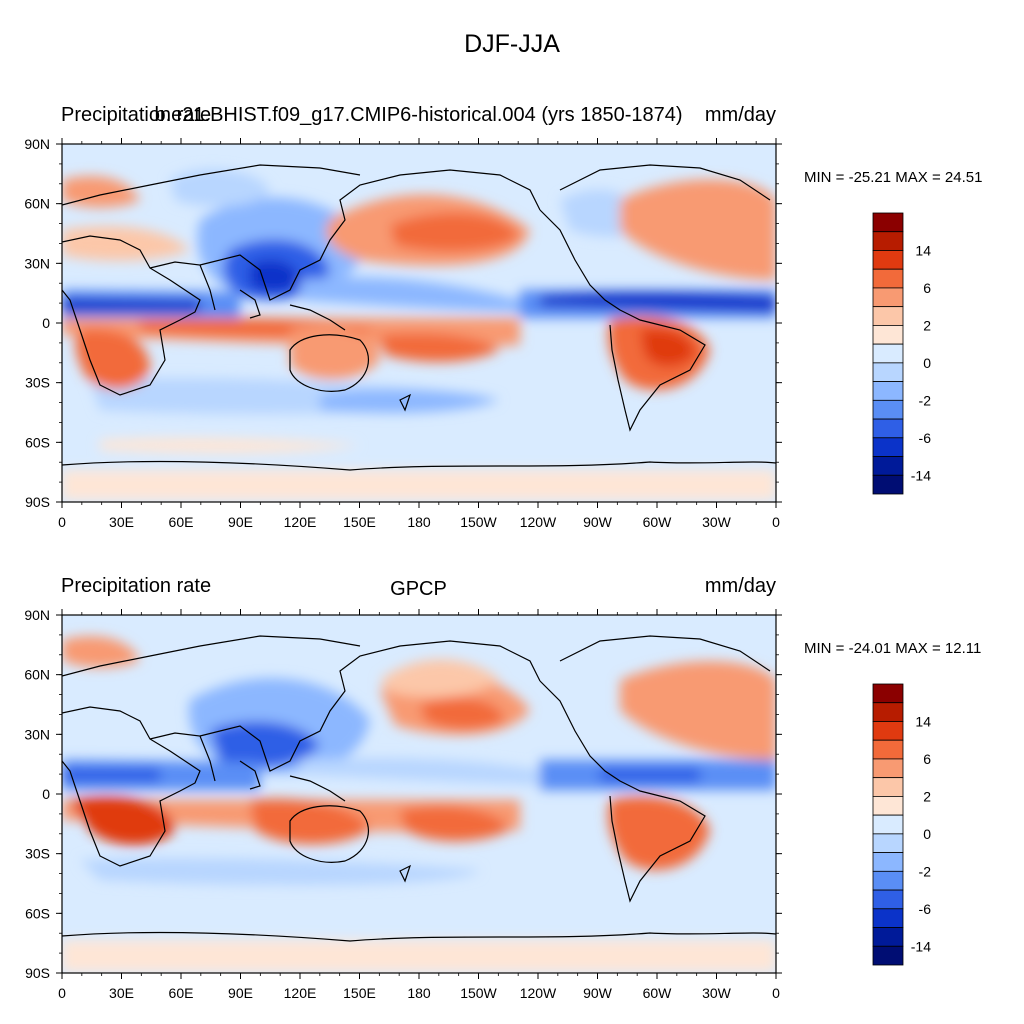 This screenshot has height=1024, width=1024. Describe the element at coordinates (902, 589) in the screenshot. I see `colorbars: 14 6 2 0 -2 -6 -14 14 6 2 0 -2 -6 -14` at that location.